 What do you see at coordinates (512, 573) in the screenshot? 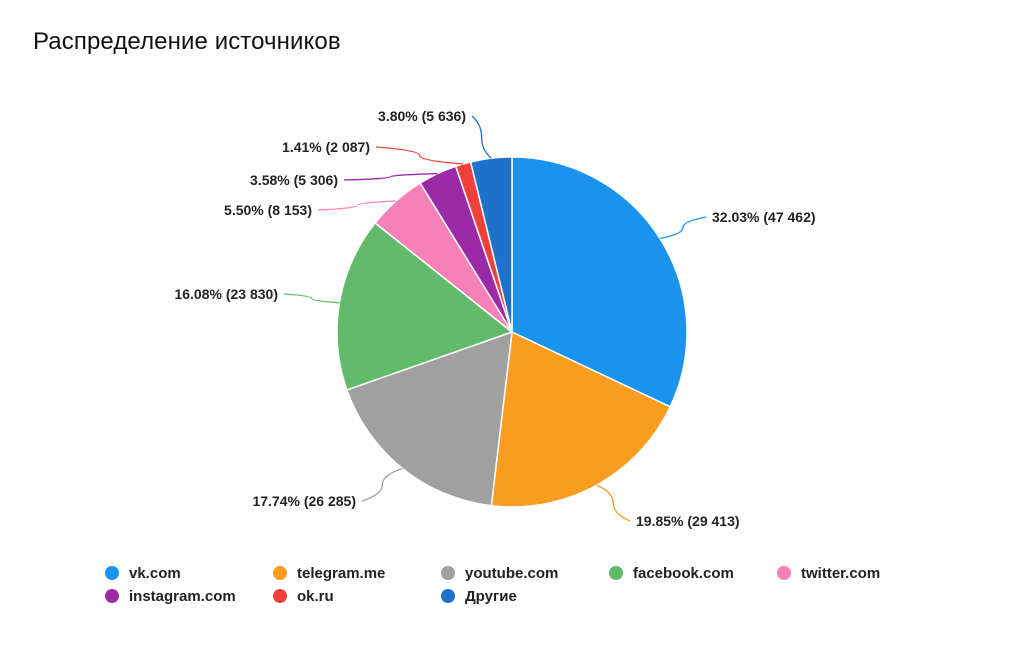
I see `legend-label: youtube.com` at bounding box center [512, 573].